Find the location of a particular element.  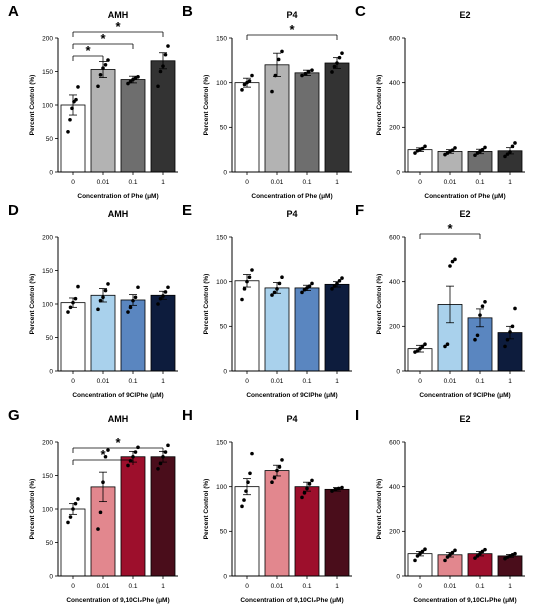

x-axis-label: Concentration of 9ClPhe (μM) is located at coordinates (117, 395).